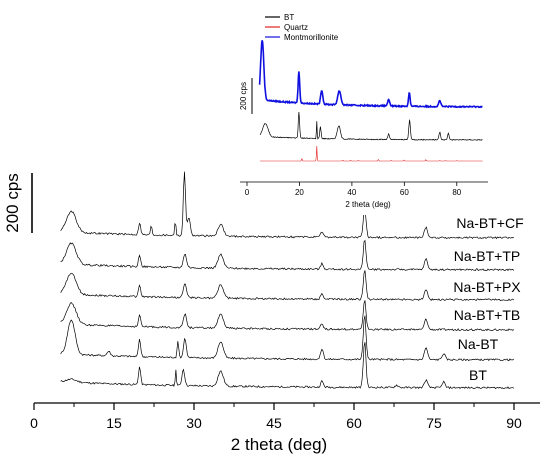 The image size is (550, 465). I want to click on inset-x-axis-title: 2 theta (deg), so click(368, 204).